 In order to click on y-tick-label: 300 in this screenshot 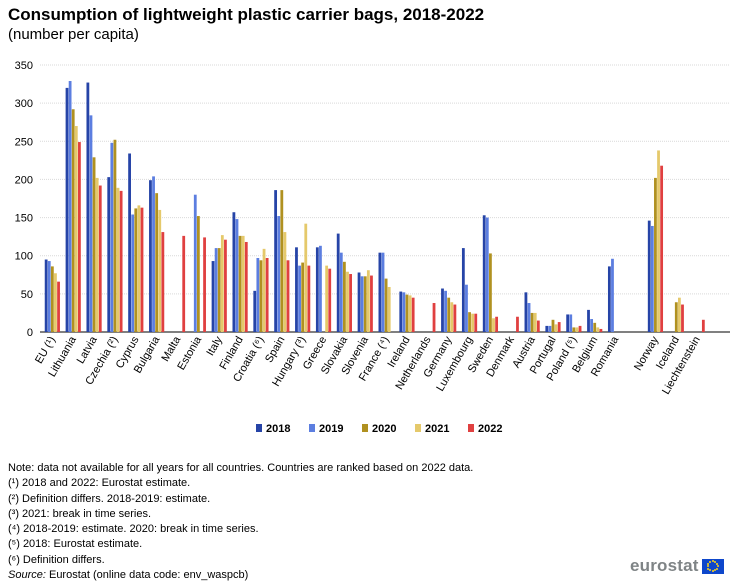, I will do `click(24, 104)`.